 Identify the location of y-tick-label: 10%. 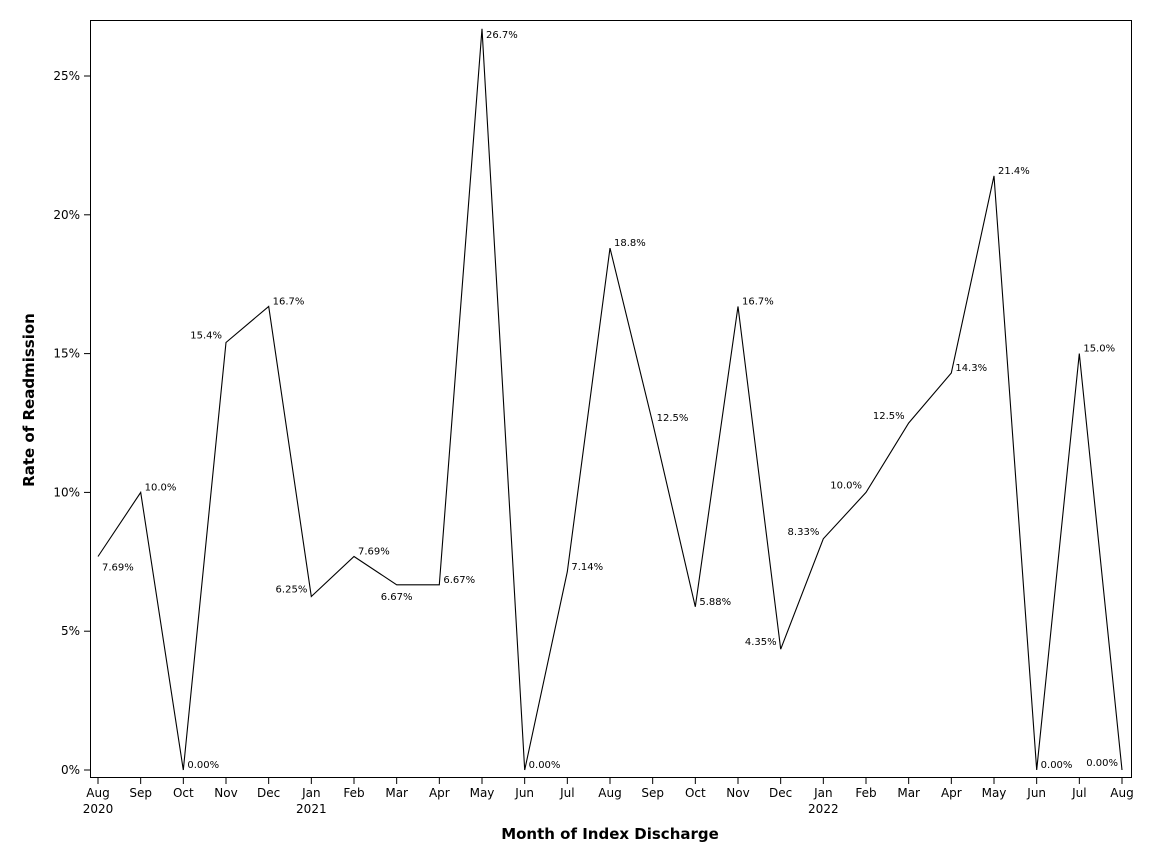
(66, 492).